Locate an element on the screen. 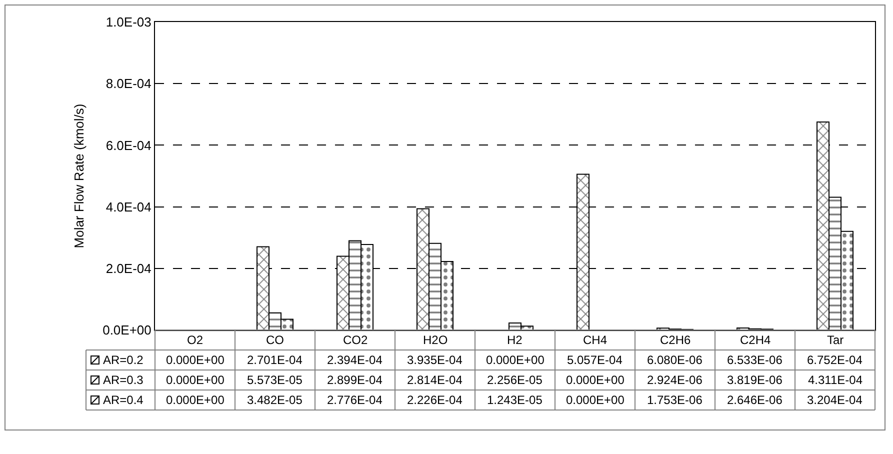 This screenshot has width=893, height=454. data-label: 1.243E-05 is located at coordinates (515, 400).